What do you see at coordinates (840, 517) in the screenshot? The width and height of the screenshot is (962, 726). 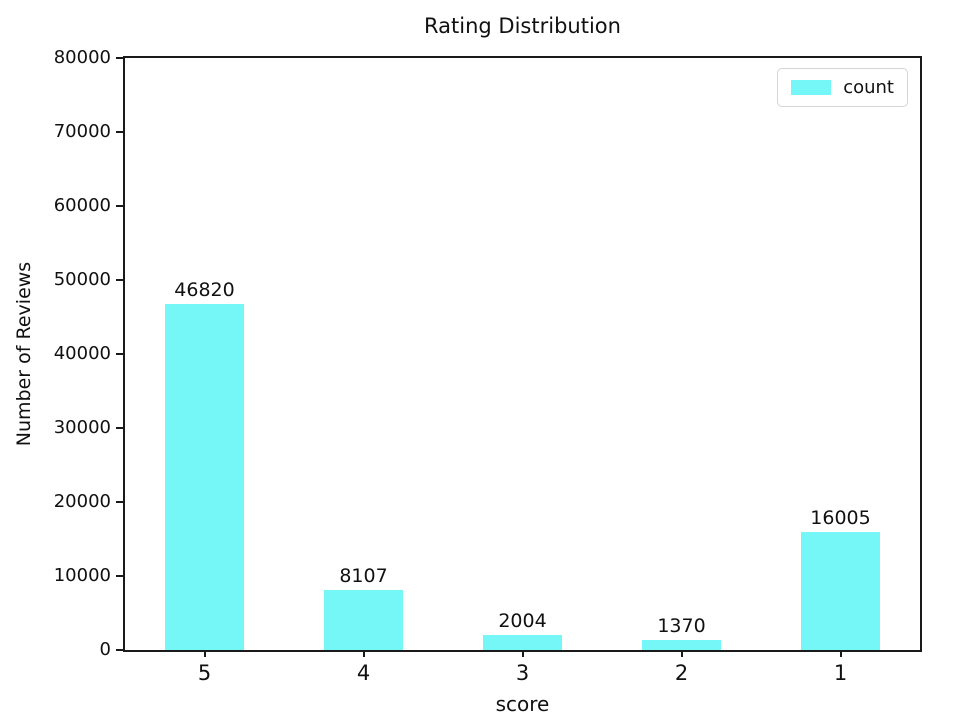 I see `bar-value-label: 16005` at bounding box center [840, 517].